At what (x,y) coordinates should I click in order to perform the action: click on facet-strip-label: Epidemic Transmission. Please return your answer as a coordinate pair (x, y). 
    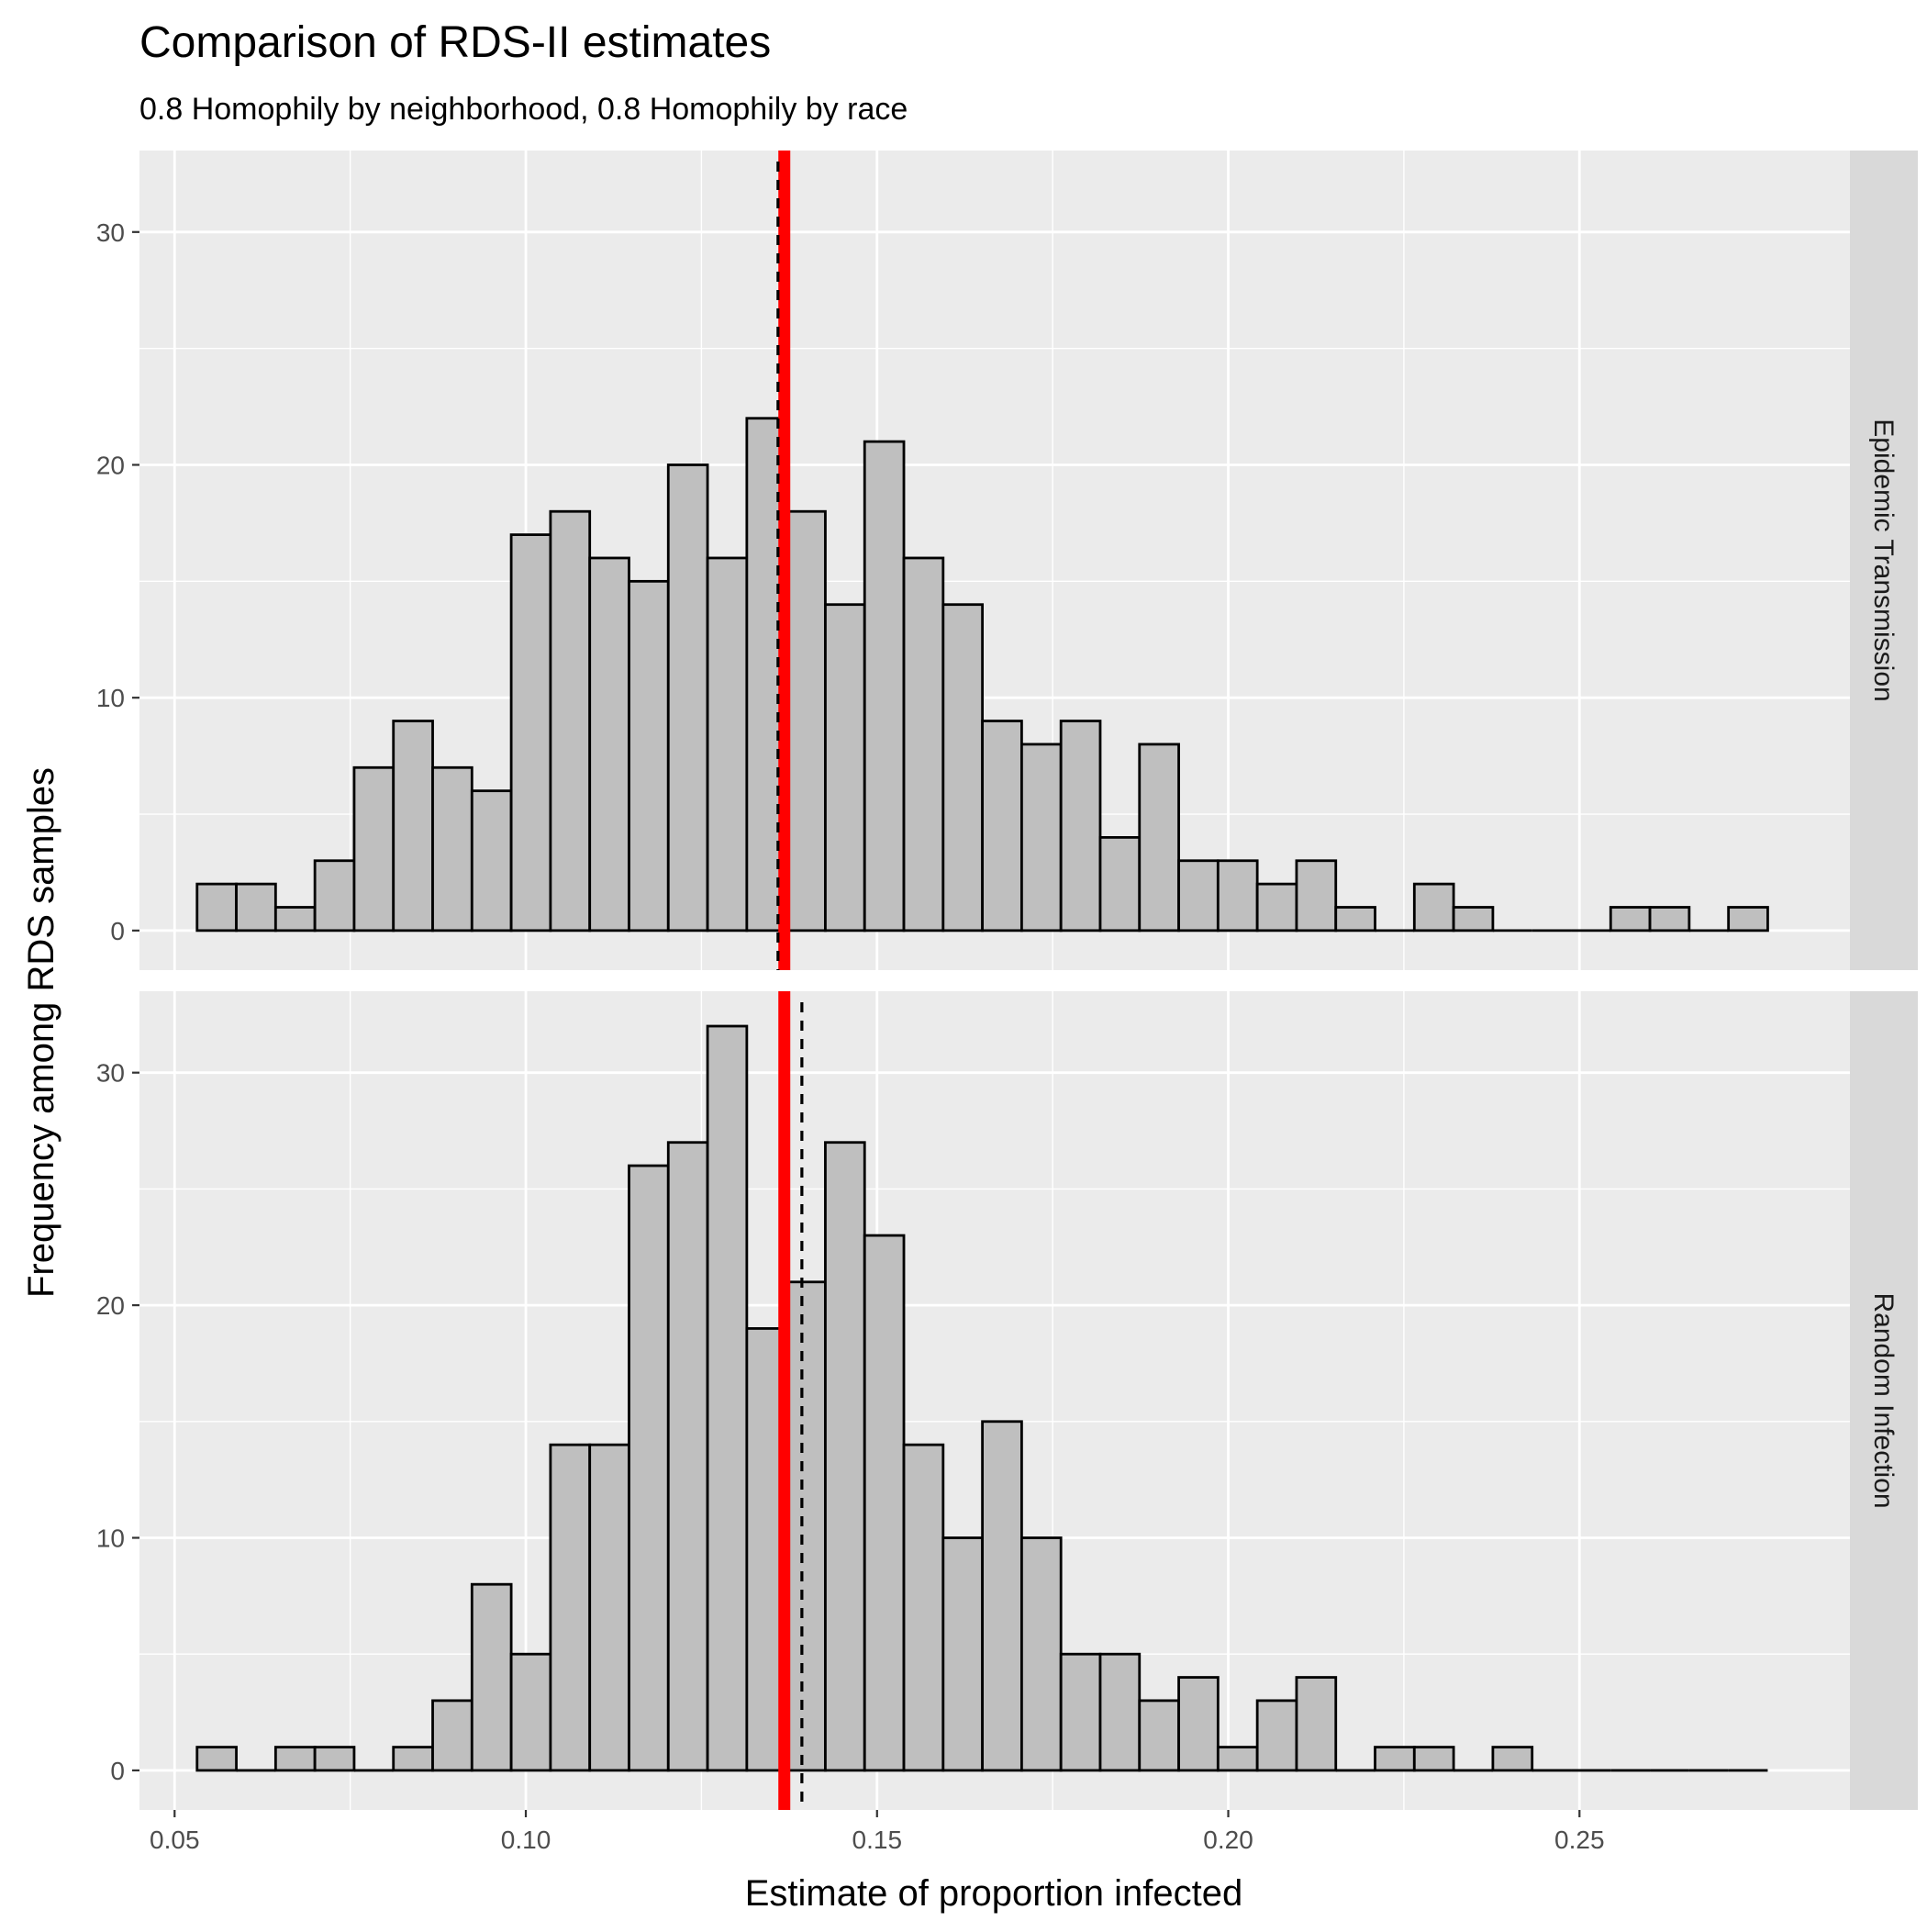
    Looking at the image, I should click on (1883, 560).